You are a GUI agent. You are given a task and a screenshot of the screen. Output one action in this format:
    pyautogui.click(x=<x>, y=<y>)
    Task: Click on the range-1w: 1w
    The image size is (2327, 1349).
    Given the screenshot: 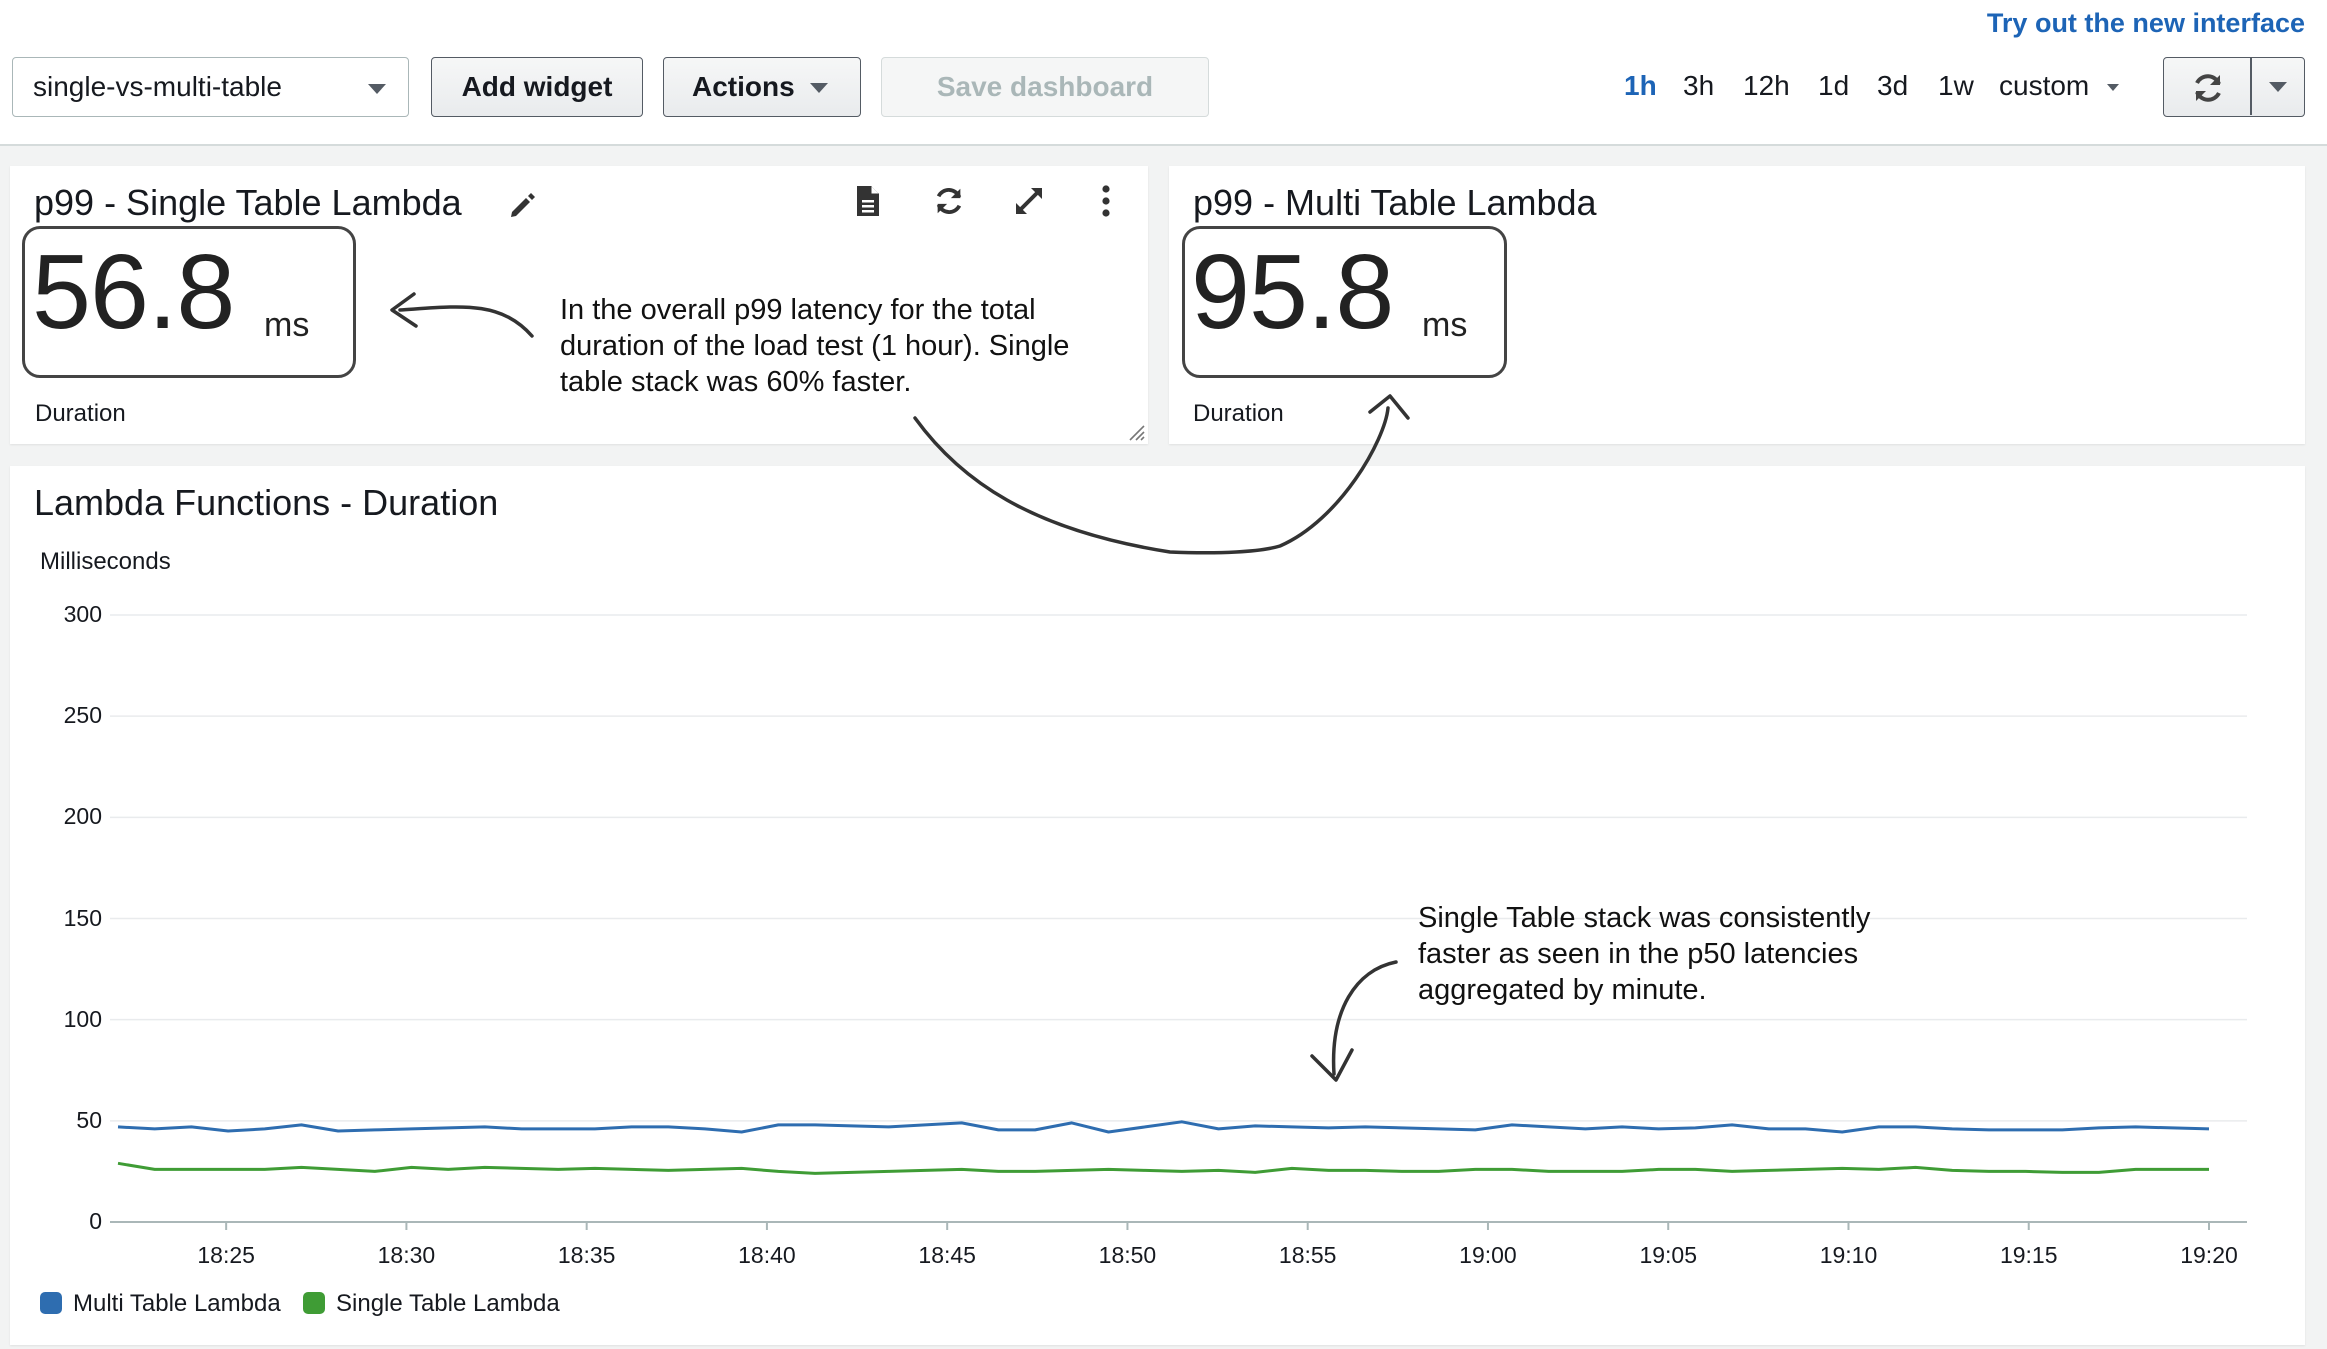 What is the action you would take?
    pyautogui.click(x=1956, y=85)
    